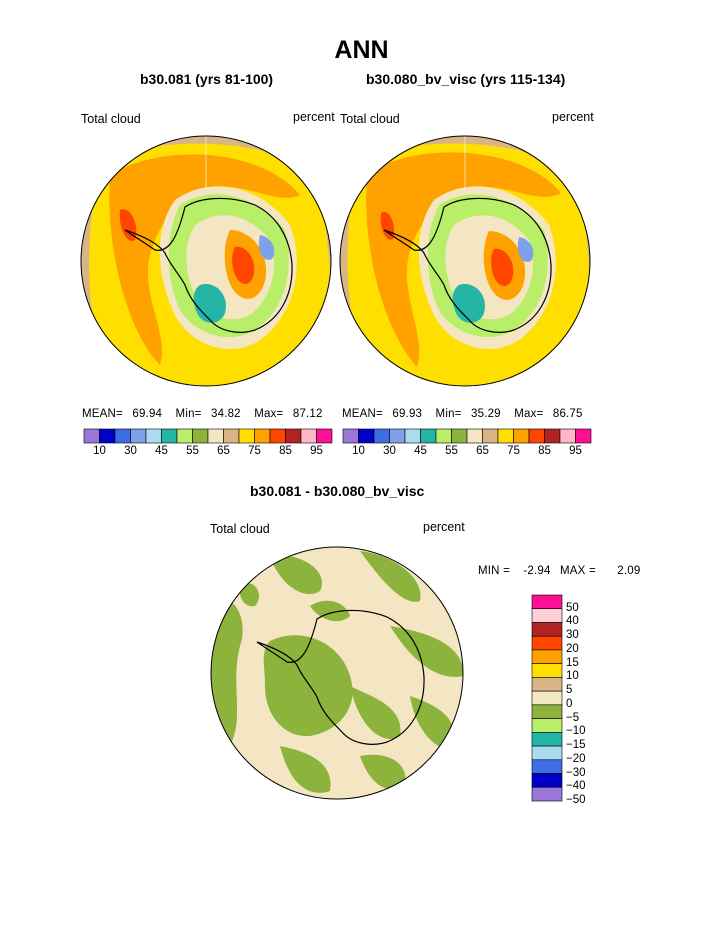 This screenshot has height=935, width=723. I want to click on panel1-stats: MEAN= 69.94 Min= 34.82 Max= 87.12, so click(202, 414).